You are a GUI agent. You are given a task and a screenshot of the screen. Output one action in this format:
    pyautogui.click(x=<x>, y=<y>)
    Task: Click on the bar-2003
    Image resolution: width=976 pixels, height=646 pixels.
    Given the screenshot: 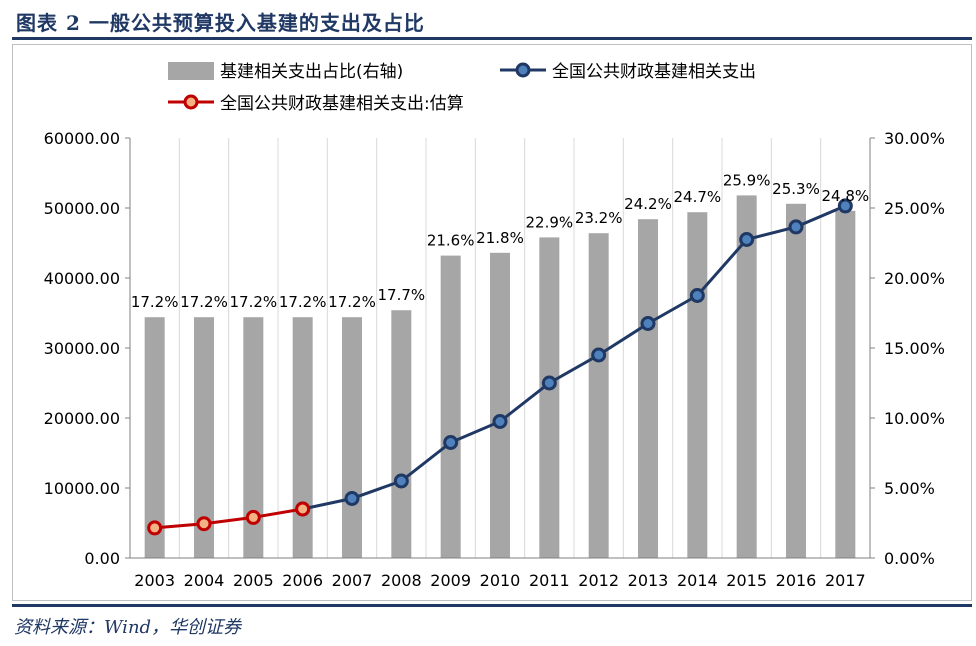 What is the action you would take?
    pyautogui.click(x=154, y=437)
    